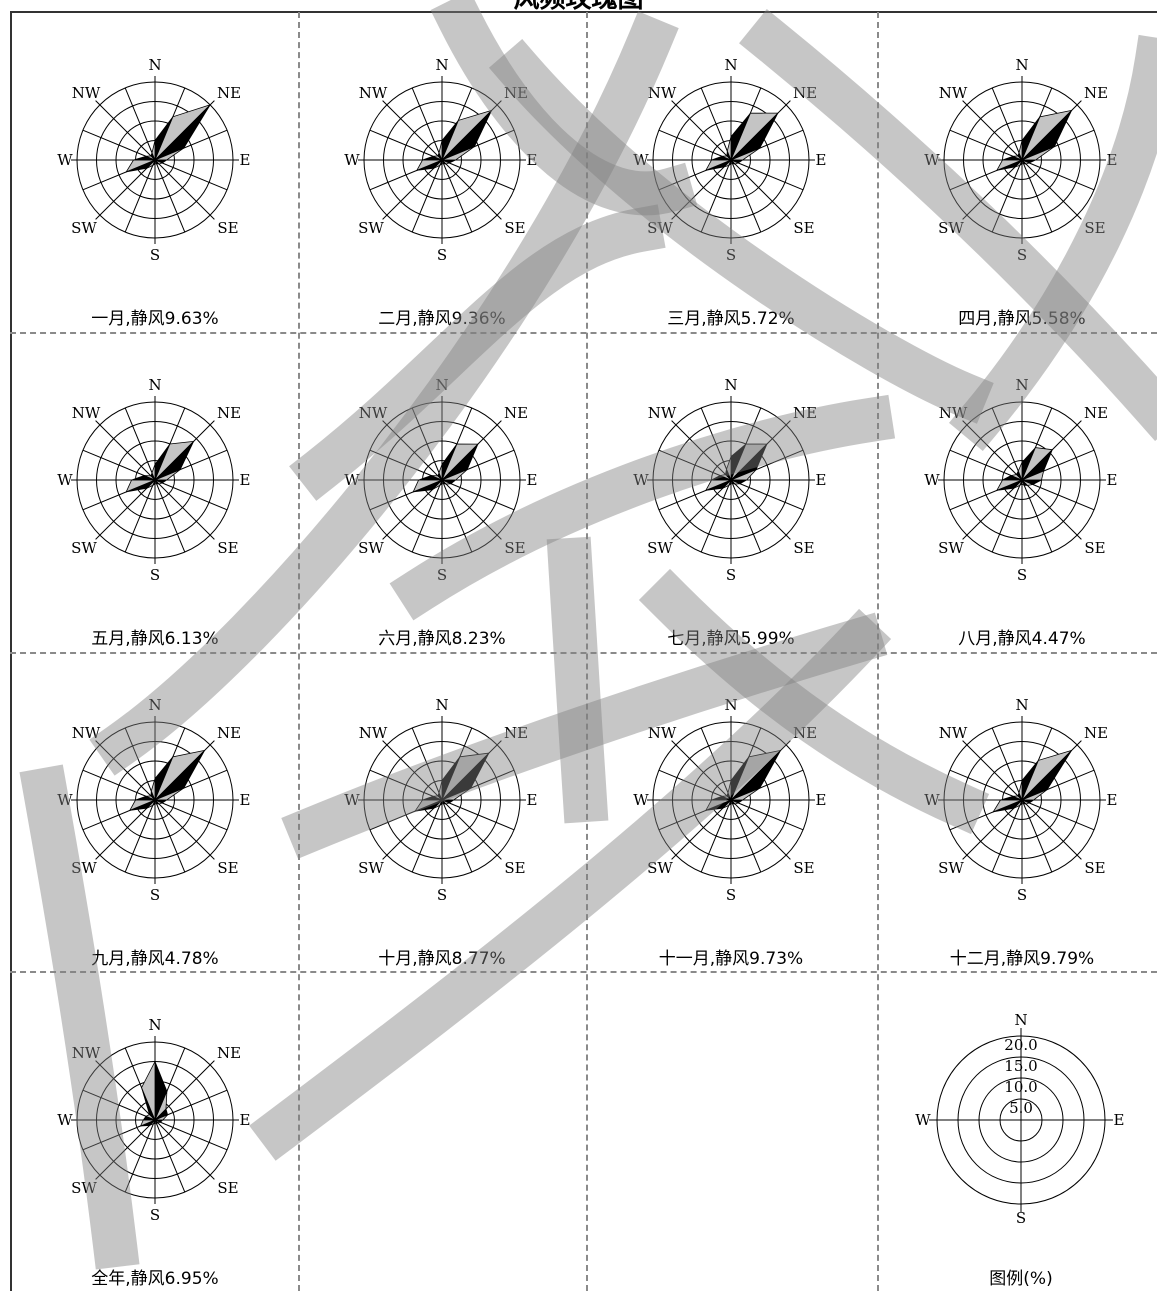 The height and width of the screenshot is (1292, 1157). Describe the element at coordinates (1020, 1087) in the screenshot. I see `legend-ring-label: 10.0` at that location.